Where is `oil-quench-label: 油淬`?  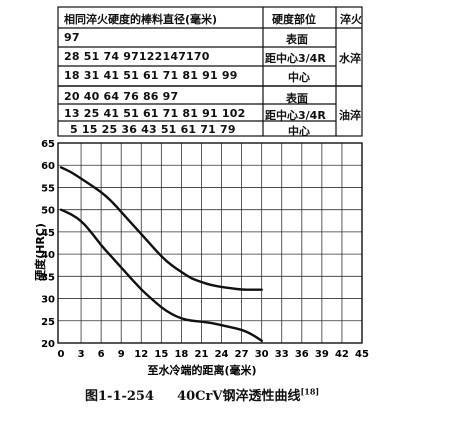 oil-quench-label: 油淬 is located at coordinates (350, 115).